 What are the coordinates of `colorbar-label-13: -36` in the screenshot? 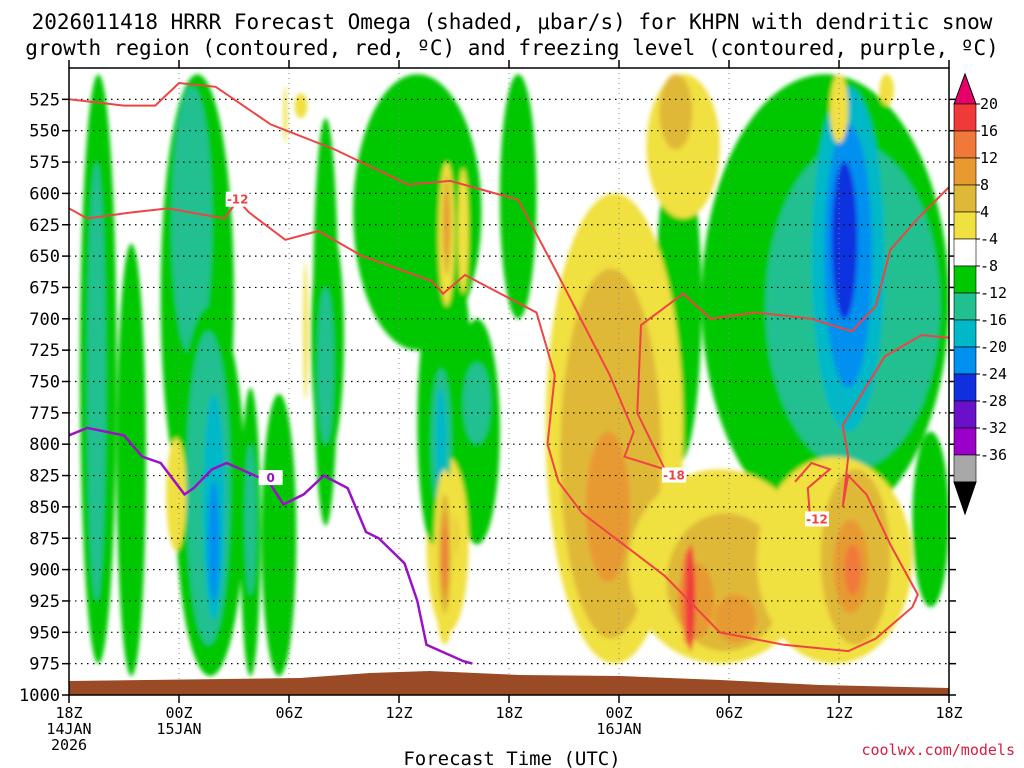 It's located at (993, 455).